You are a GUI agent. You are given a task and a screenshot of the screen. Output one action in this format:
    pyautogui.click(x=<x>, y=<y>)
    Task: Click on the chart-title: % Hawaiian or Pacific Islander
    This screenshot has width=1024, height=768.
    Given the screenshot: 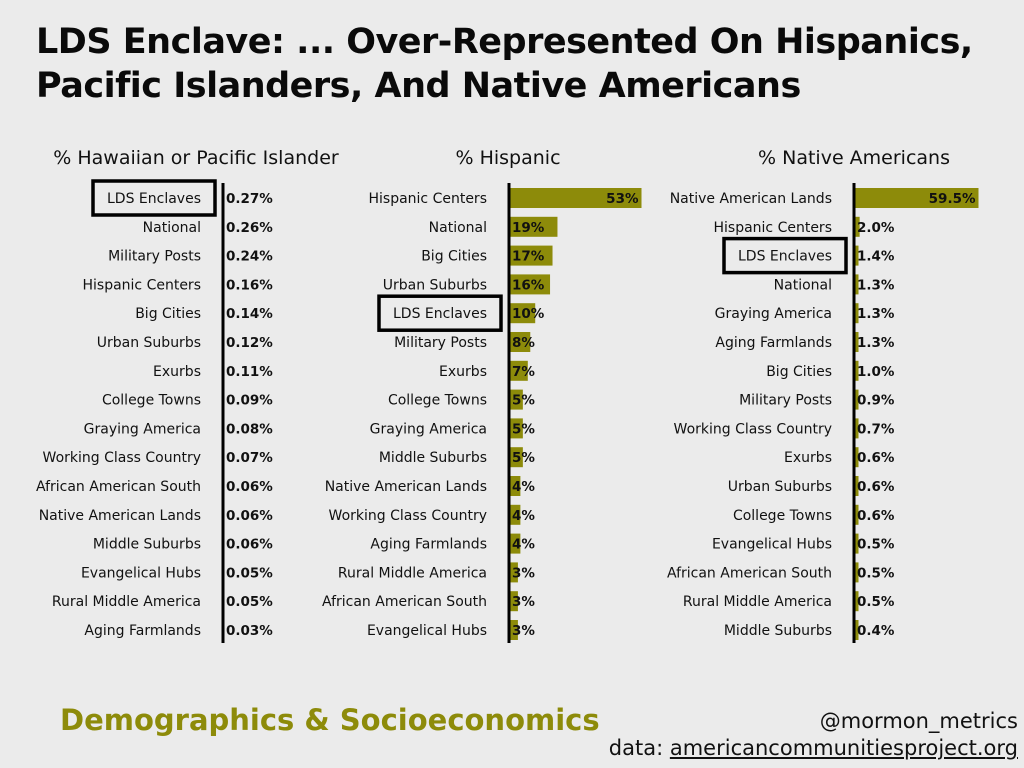 What is the action you would take?
    pyautogui.click(x=196, y=158)
    